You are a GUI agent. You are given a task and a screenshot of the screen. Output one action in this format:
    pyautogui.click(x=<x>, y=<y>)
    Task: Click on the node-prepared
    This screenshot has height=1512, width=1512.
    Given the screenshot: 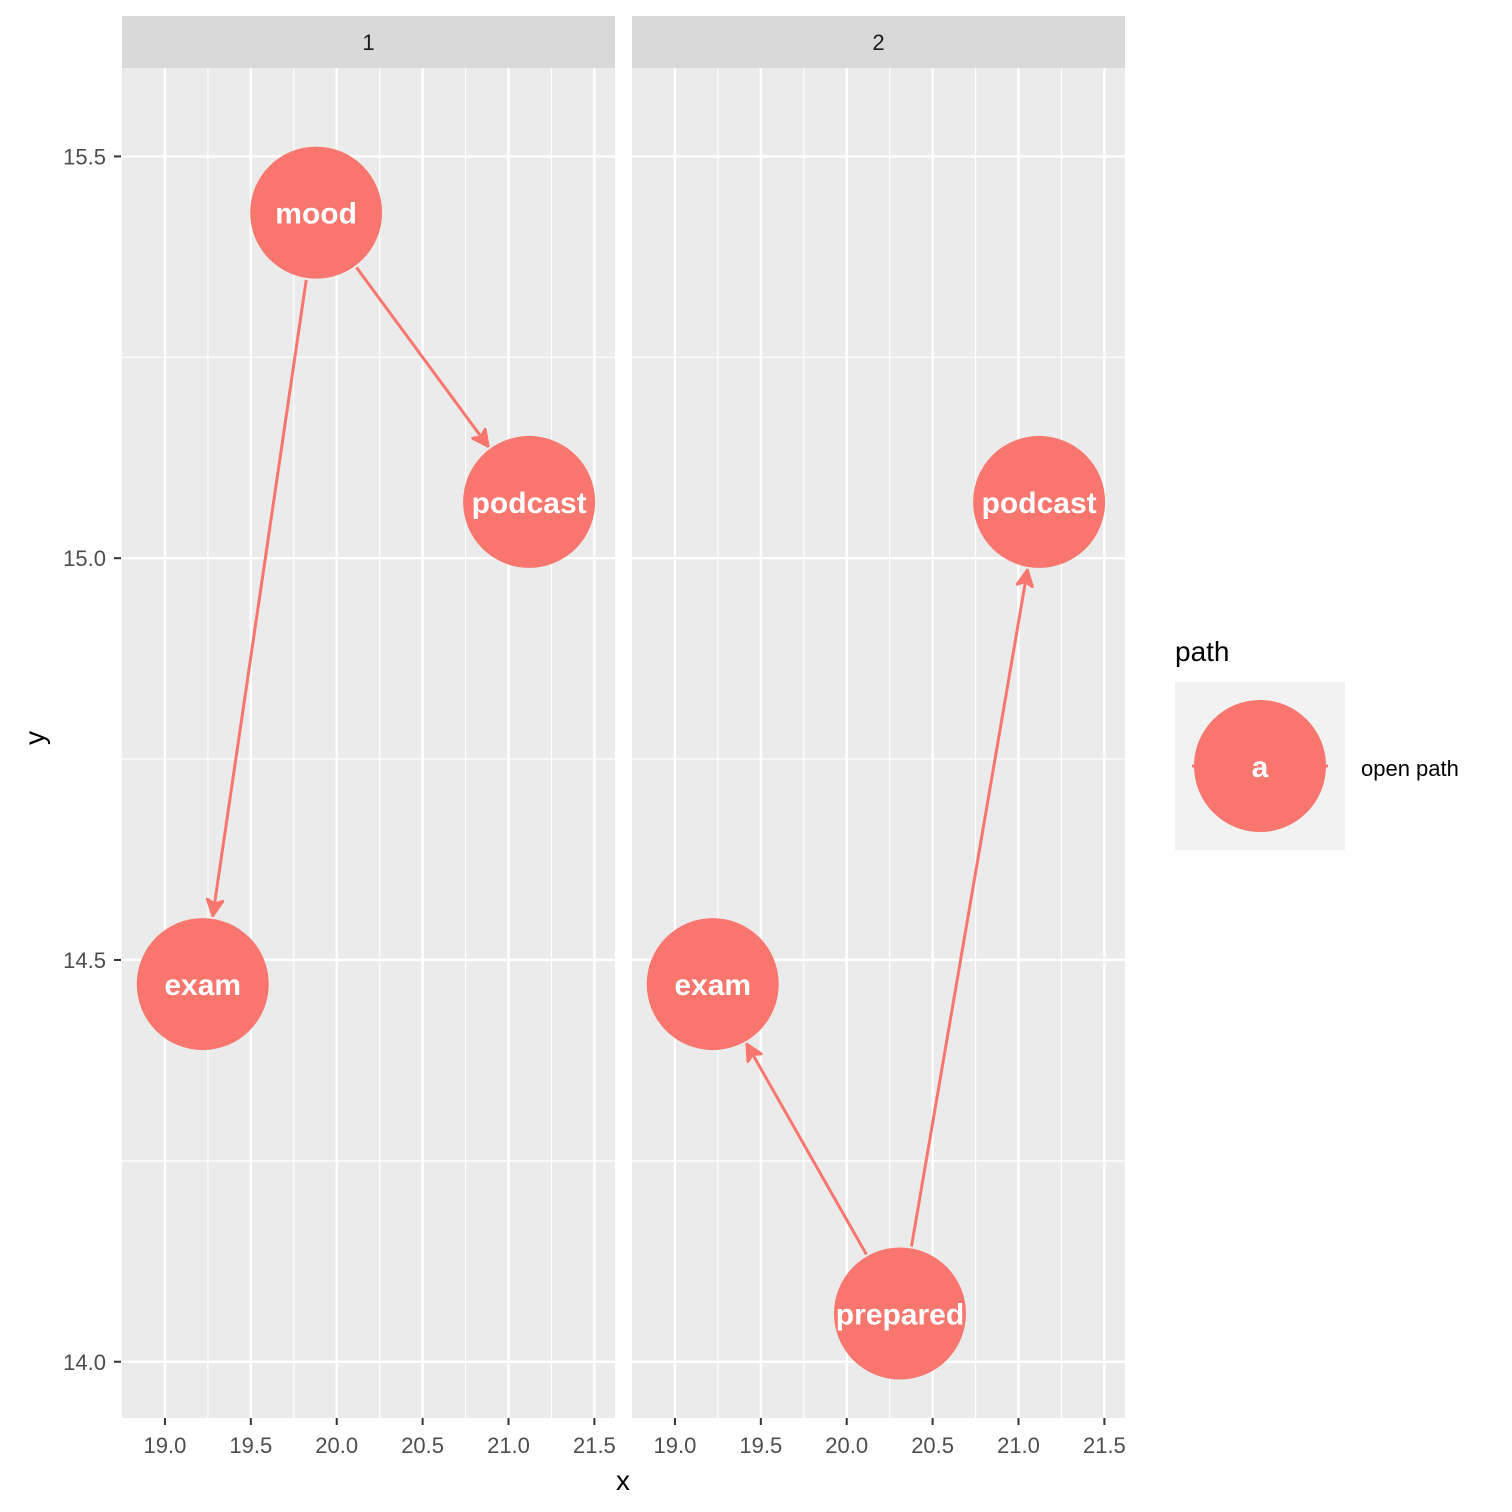 What is the action you would take?
    pyautogui.click(x=899, y=1313)
    